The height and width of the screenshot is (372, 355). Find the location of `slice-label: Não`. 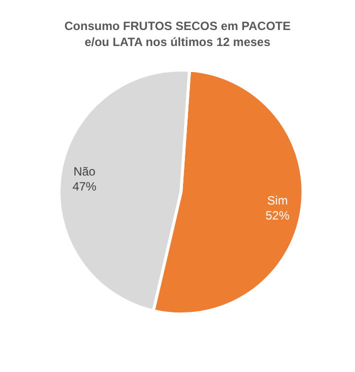

slice-label: Não is located at coordinates (84, 171).